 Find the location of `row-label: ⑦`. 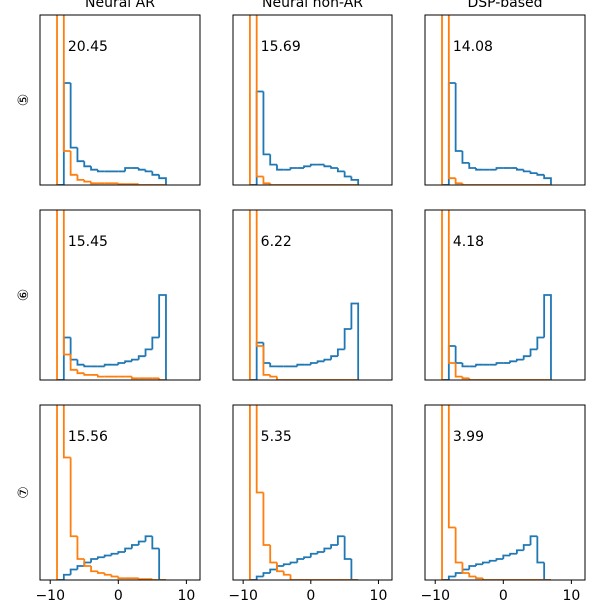

row-label: ⑦ is located at coordinates (24, 492).